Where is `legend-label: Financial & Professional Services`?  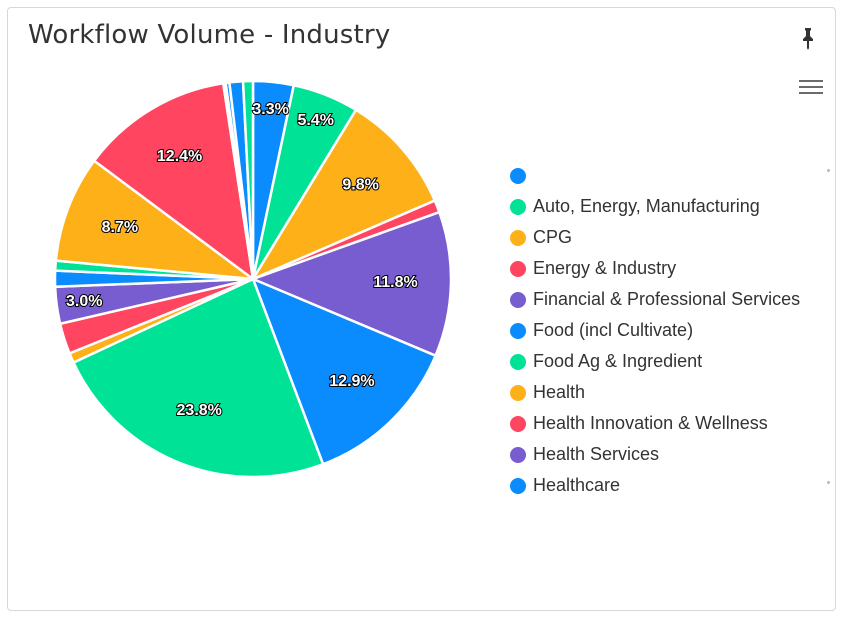 legend-label: Financial & Professional Services is located at coordinates (667, 299).